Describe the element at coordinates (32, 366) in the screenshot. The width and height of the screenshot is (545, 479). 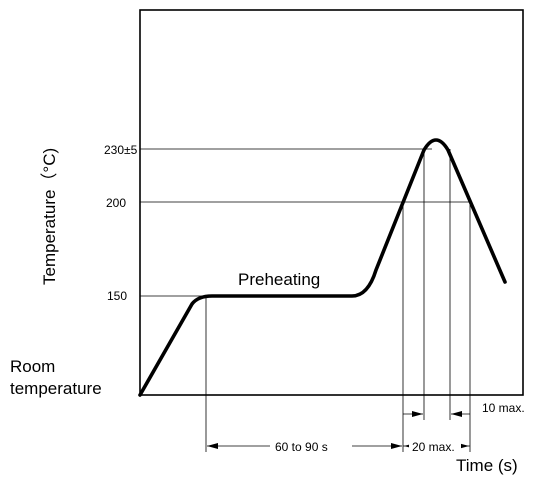
I see `y-origin-label-line1: Room` at that location.